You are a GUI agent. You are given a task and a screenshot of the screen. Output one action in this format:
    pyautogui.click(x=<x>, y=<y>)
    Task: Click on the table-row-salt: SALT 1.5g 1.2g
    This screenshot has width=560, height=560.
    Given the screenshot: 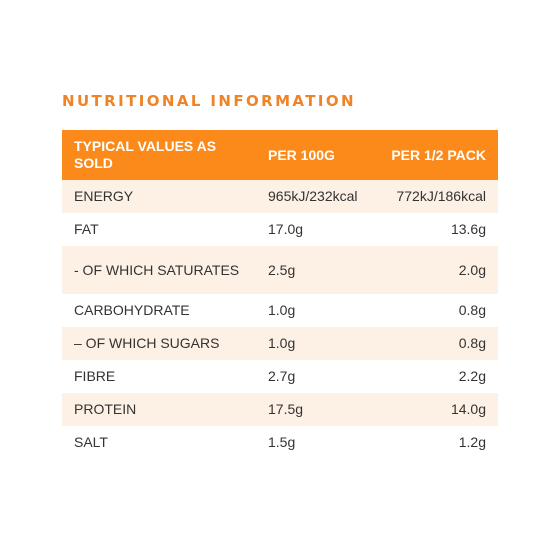 What is the action you would take?
    pyautogui.click(x=280, y=442)
    